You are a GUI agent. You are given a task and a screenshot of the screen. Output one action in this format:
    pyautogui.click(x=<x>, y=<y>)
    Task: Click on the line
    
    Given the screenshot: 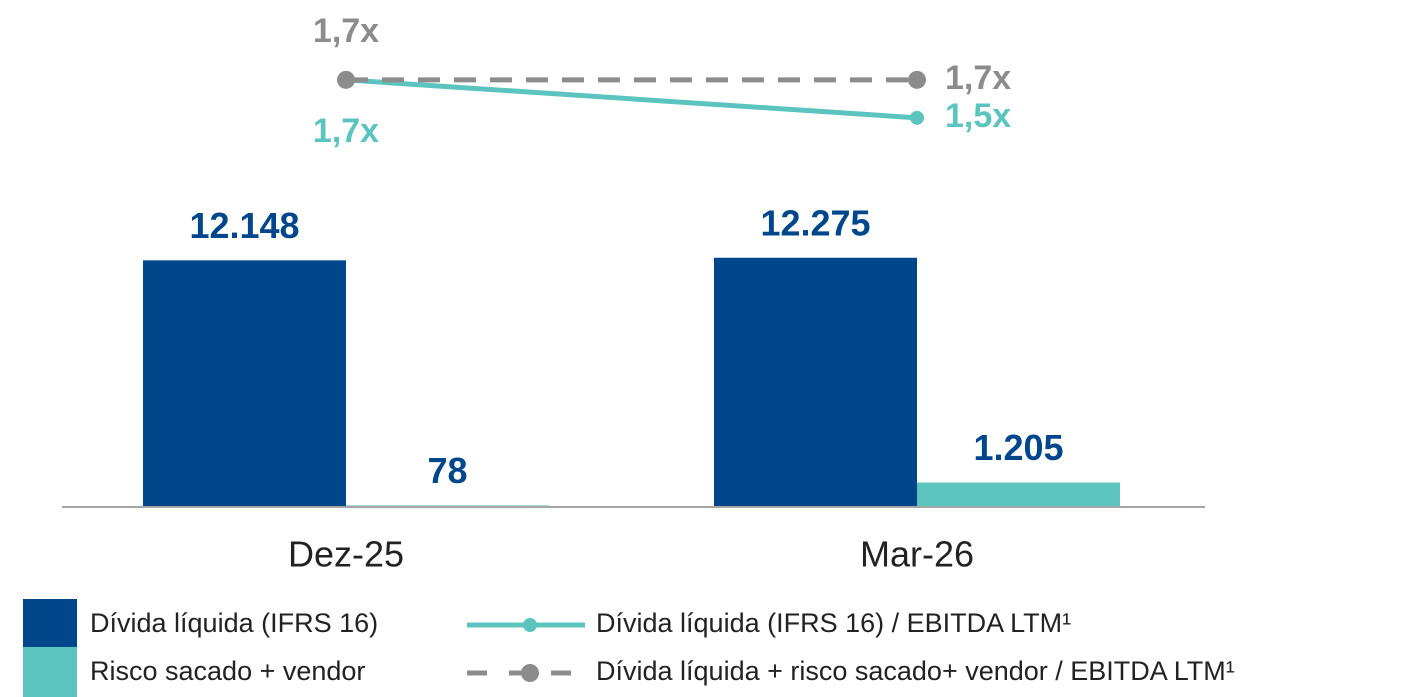 What is the action you would take?
    pyautogui.click(x=631, y=99)
    